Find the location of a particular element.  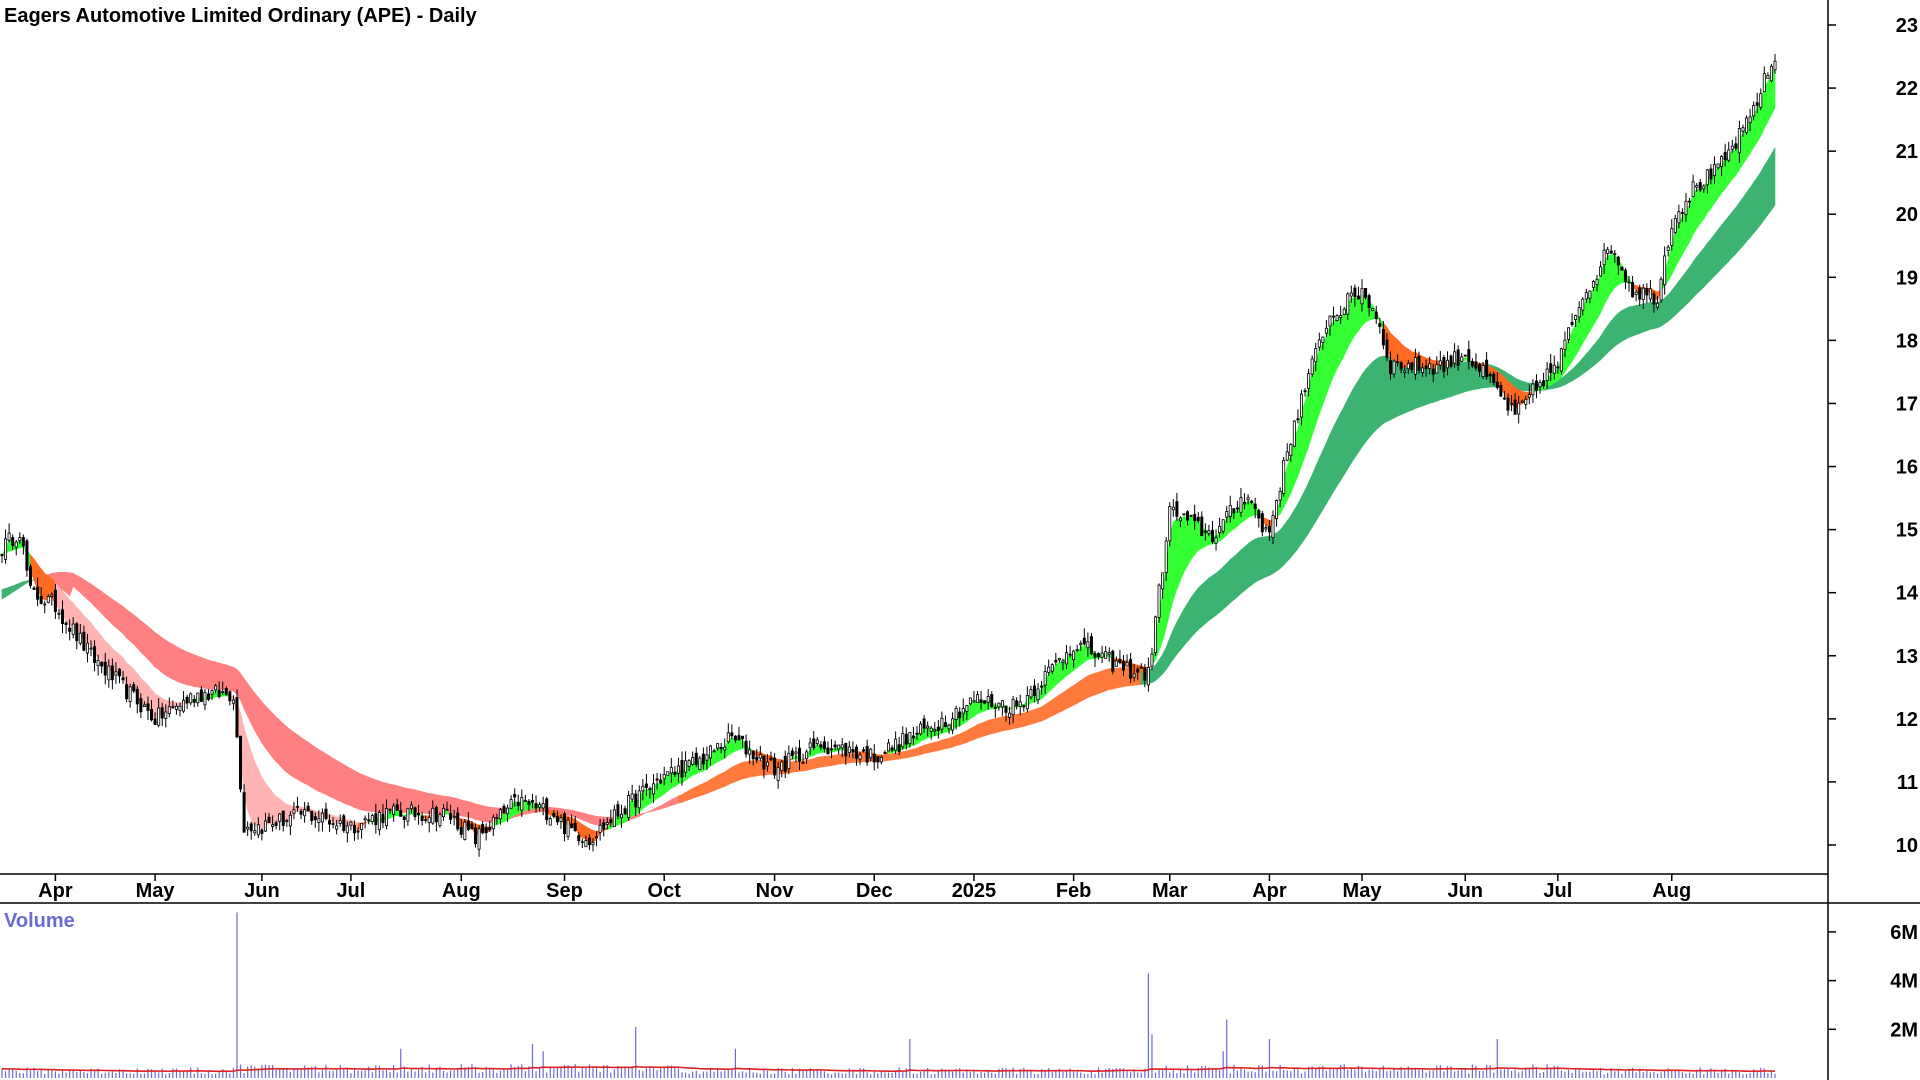

price-tick-label: 15 is located at coordinates (1907, 531).